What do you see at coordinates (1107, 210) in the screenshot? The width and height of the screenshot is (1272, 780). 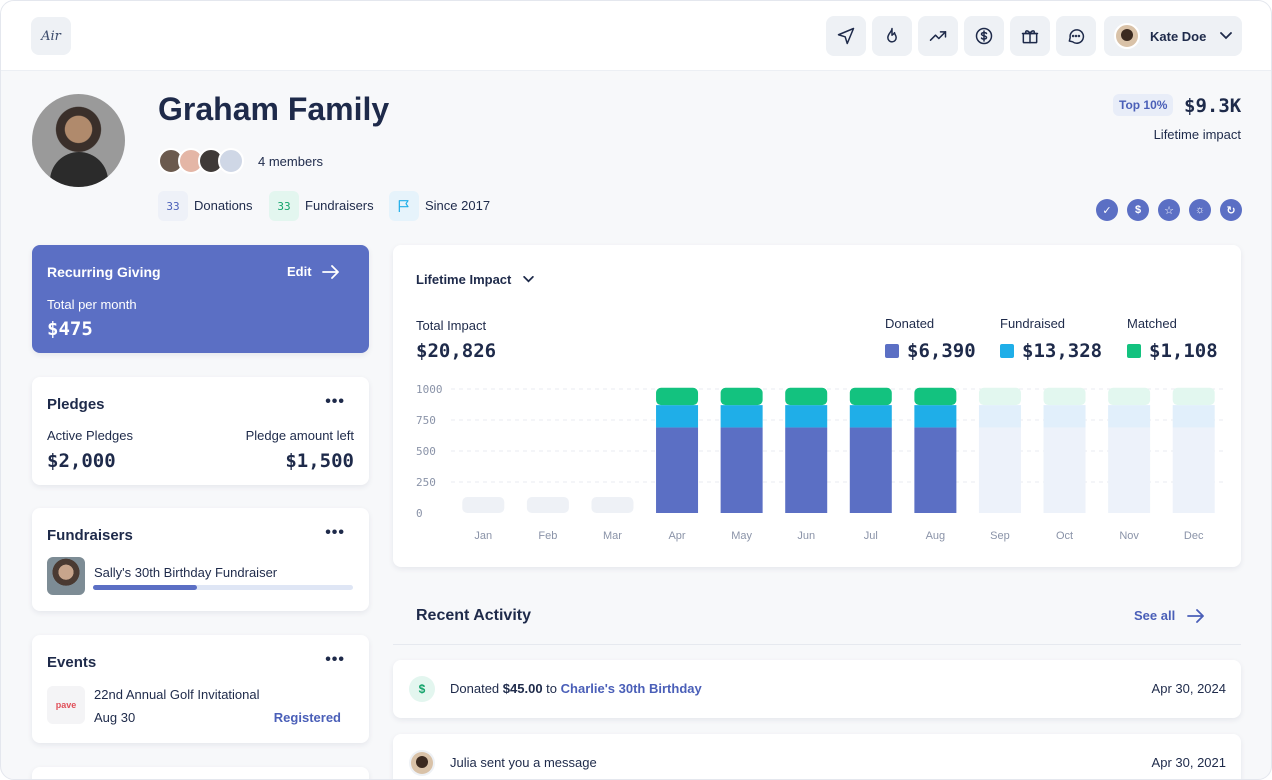 I see `check-badge-icon: ✓` at bounding box center [1107, 210].